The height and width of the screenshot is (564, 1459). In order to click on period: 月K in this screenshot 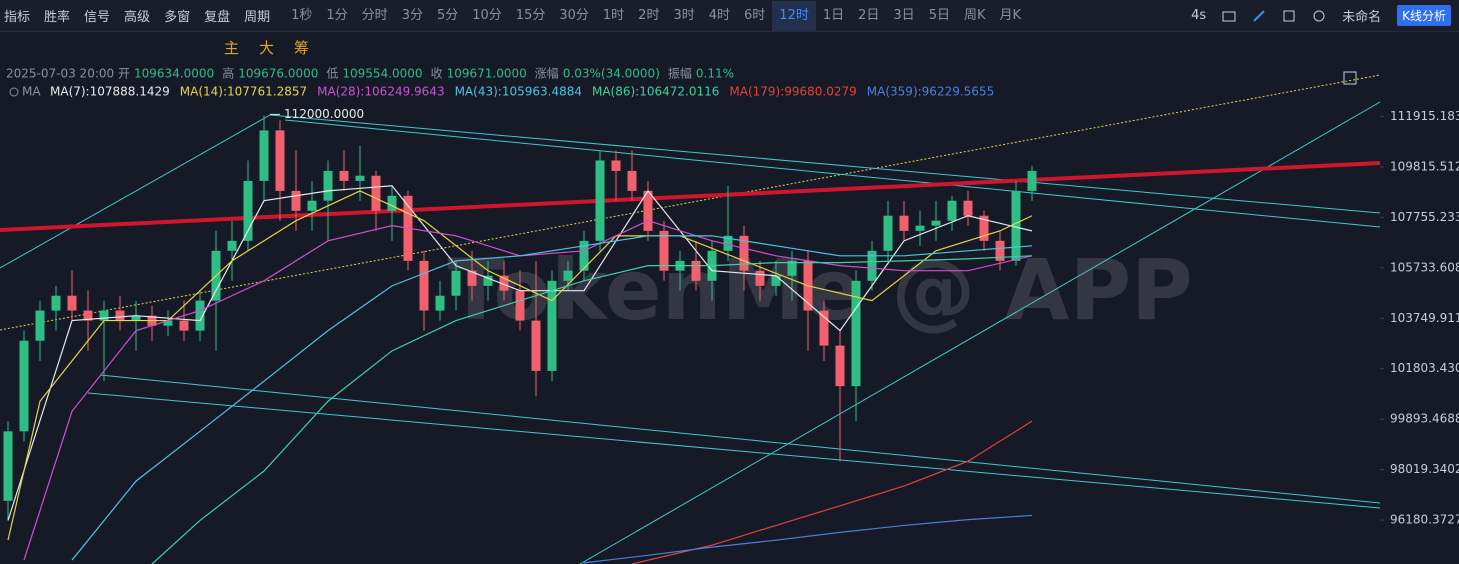, I will do `click(1010, 15)`.